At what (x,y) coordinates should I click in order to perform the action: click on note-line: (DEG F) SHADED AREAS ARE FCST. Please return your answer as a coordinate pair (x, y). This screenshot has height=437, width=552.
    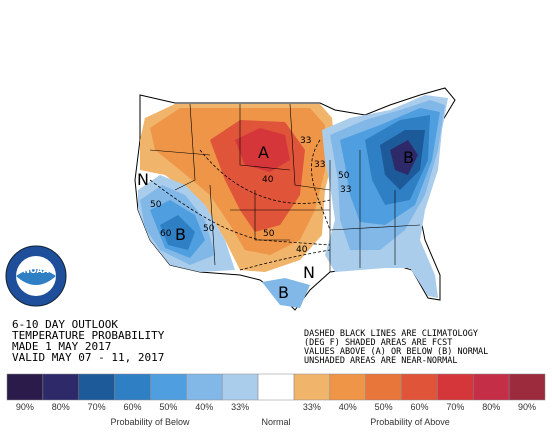
    Looking at the image, I should click on (378, 343).